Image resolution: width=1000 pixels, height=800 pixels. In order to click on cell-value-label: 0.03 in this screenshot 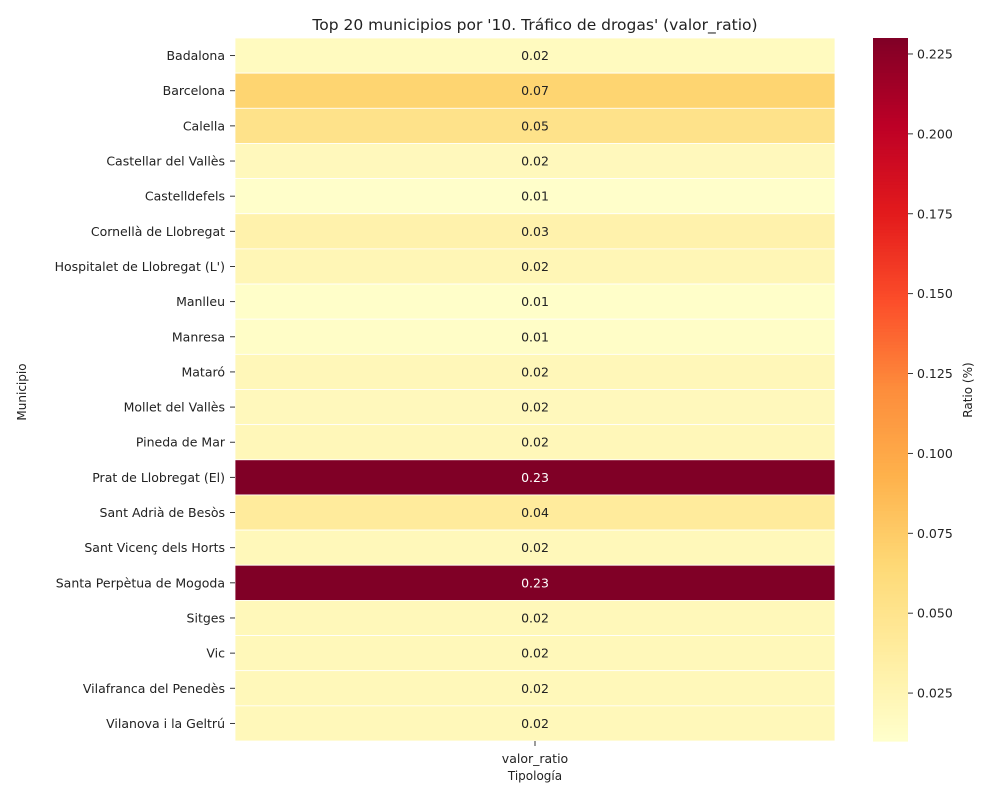, I will do `click(535, 231)`.